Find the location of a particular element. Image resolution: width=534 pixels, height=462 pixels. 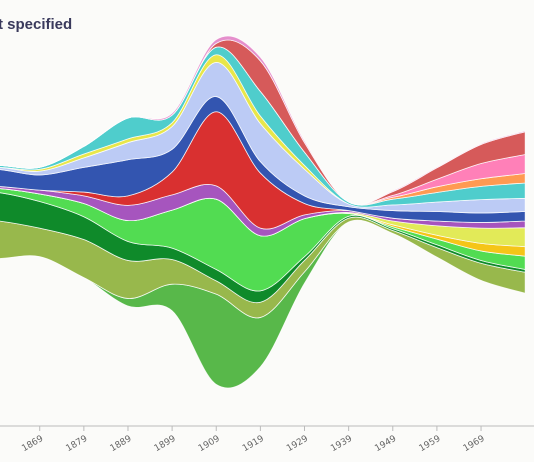

x-tick-label-1899: 1899 is located at coordinates (165, 444).